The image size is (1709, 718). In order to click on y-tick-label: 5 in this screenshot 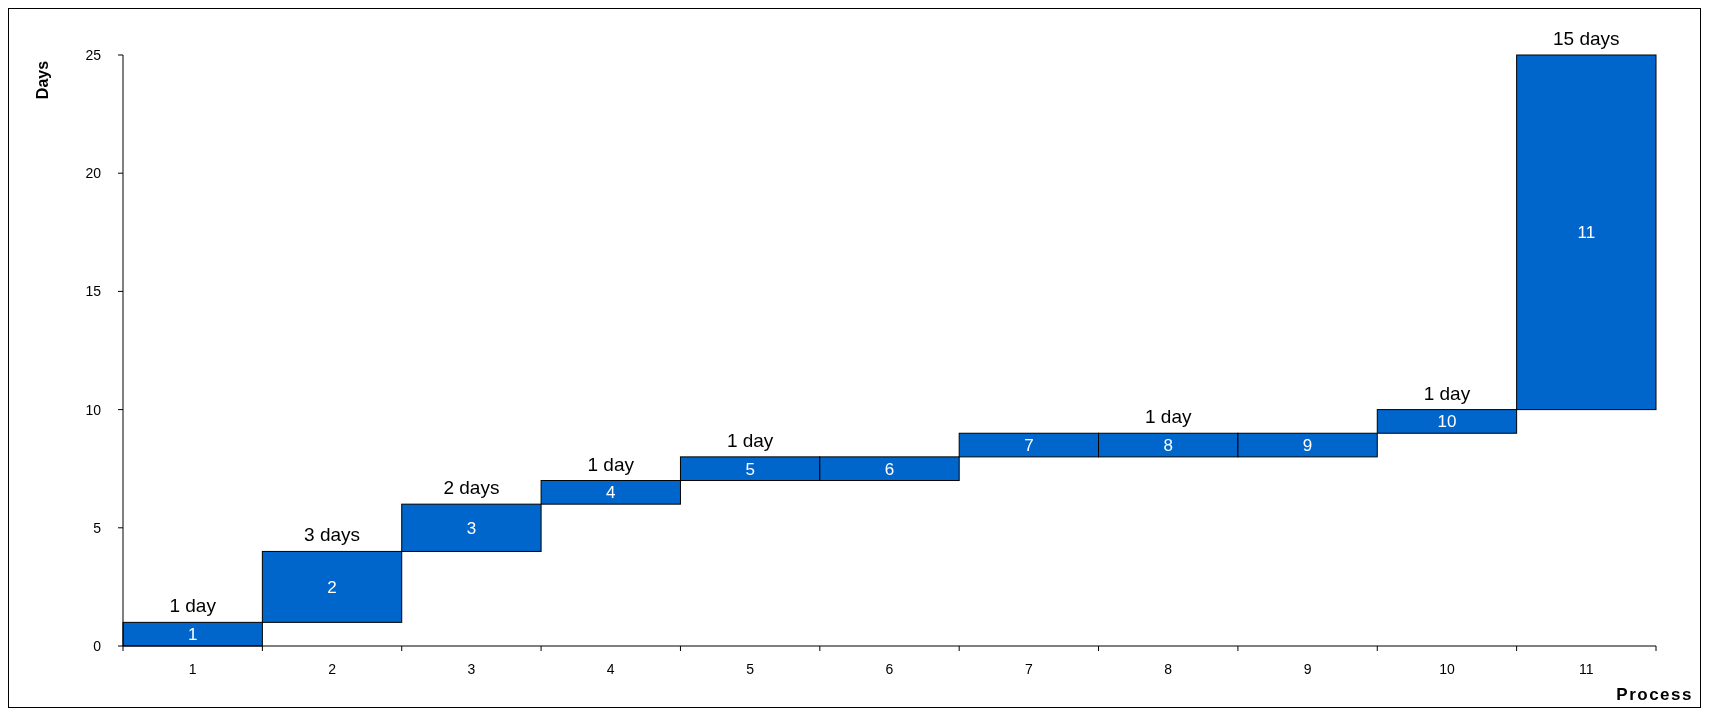, I will do `click(97, 527)`.